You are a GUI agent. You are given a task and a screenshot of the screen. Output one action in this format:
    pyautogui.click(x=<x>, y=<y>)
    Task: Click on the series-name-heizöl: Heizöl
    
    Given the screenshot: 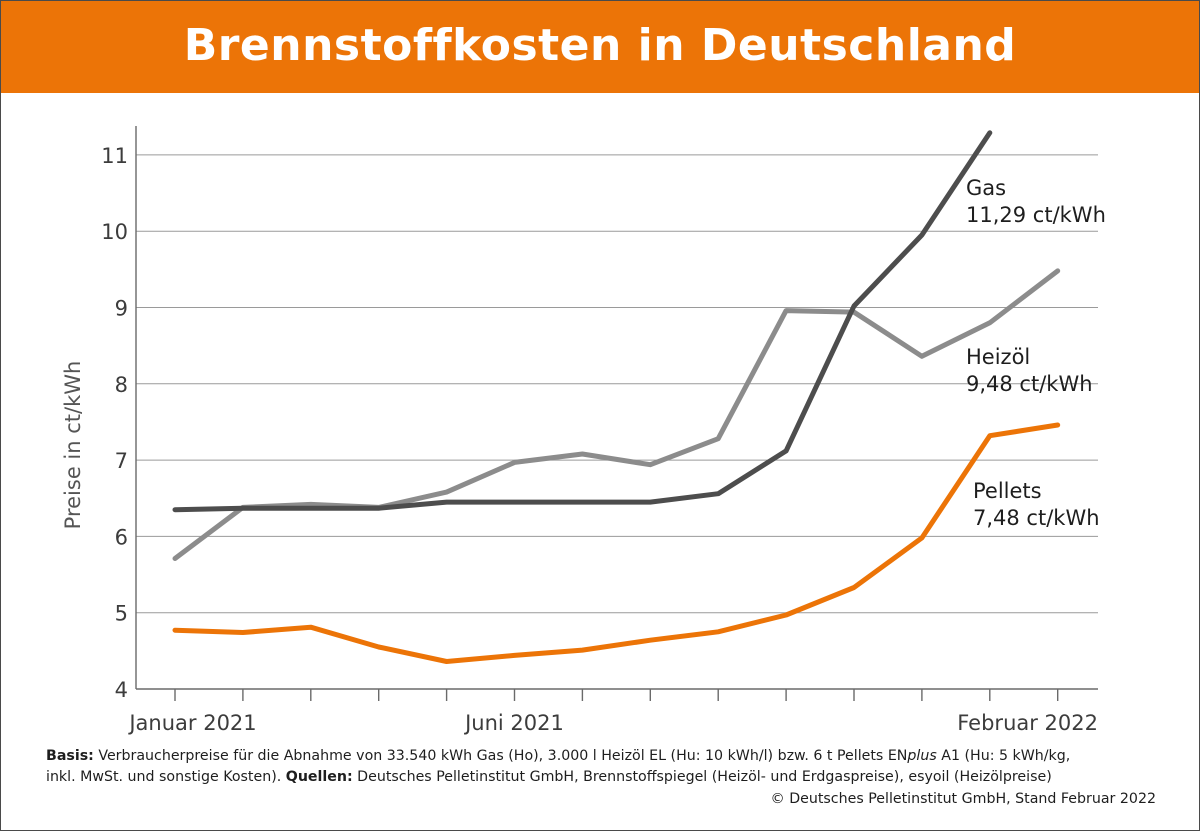 What is the action you would take?
    pyautogui.click(x=998, y=357)
    